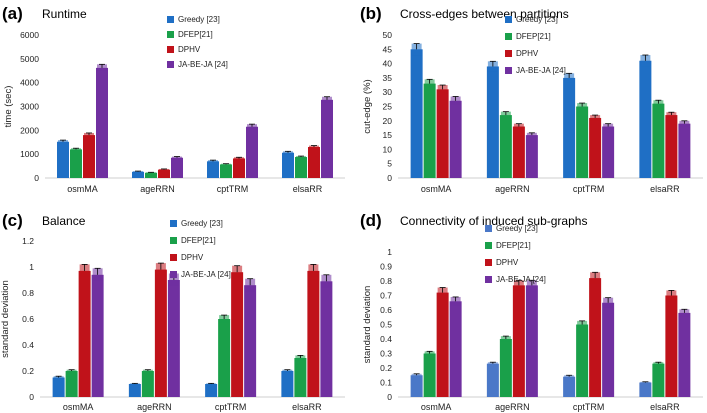 The height and width of the screenshot is (413, 707). Describe the element at coordinates (29, 130) in the screenshot. I see `y-tick-label: 2000` at that location.